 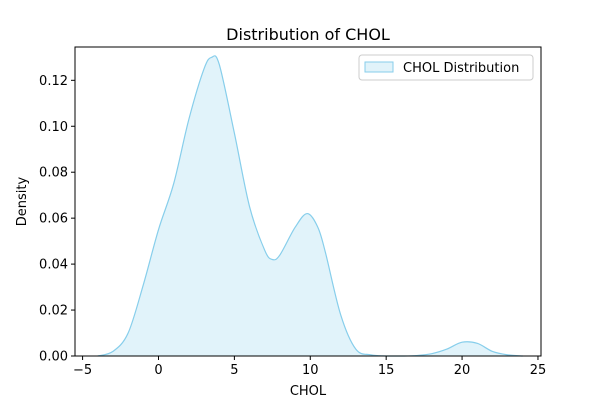 I want to click on y-tick-label: 0.08, so click(x=53, y=173).